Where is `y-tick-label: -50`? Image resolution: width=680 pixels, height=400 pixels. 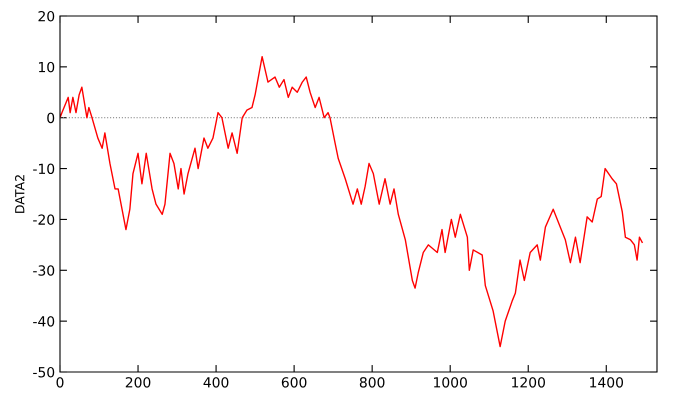 y-tick-label: -50 is located at coordinates (43, 372).